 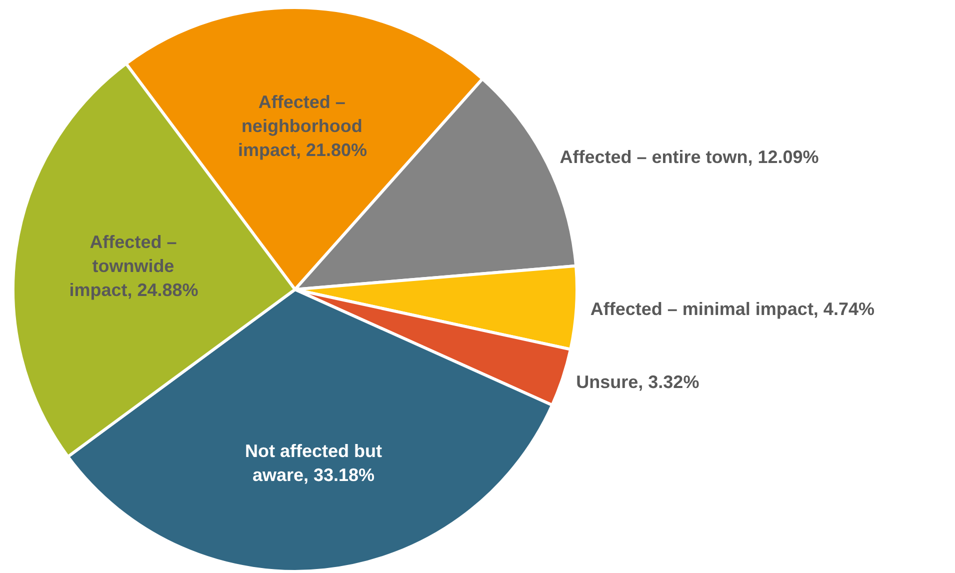 I want to click on slice-label: Affected – minimal impact, 4.74%, so click(x=732, y=309).